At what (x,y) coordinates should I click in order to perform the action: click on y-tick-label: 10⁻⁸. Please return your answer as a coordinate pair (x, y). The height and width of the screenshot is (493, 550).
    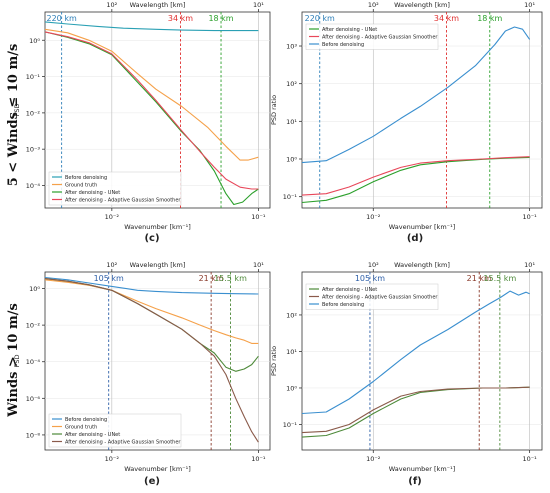
    Looking at the image, I should click on (33, 435).